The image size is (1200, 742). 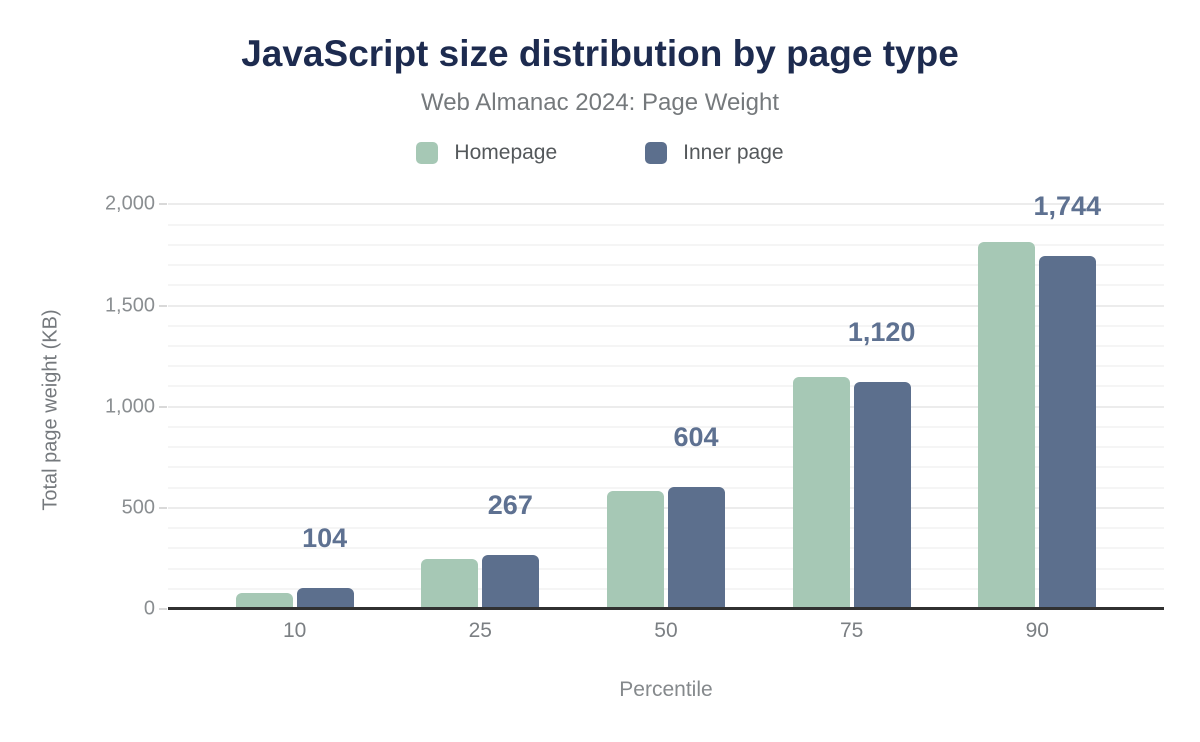 What do you see at coordinates (50, 410) in the screenshot?
I see `y-axis-title: Total page weight (KB)` at bounding box center [50, 410].